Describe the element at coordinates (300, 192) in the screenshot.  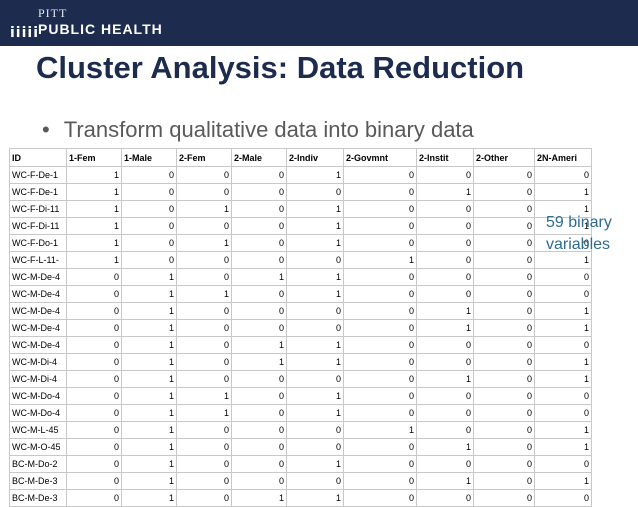
I see `table-row: WC-F-De-1 1 0 0 0 0 0 1 0 1` at that location.